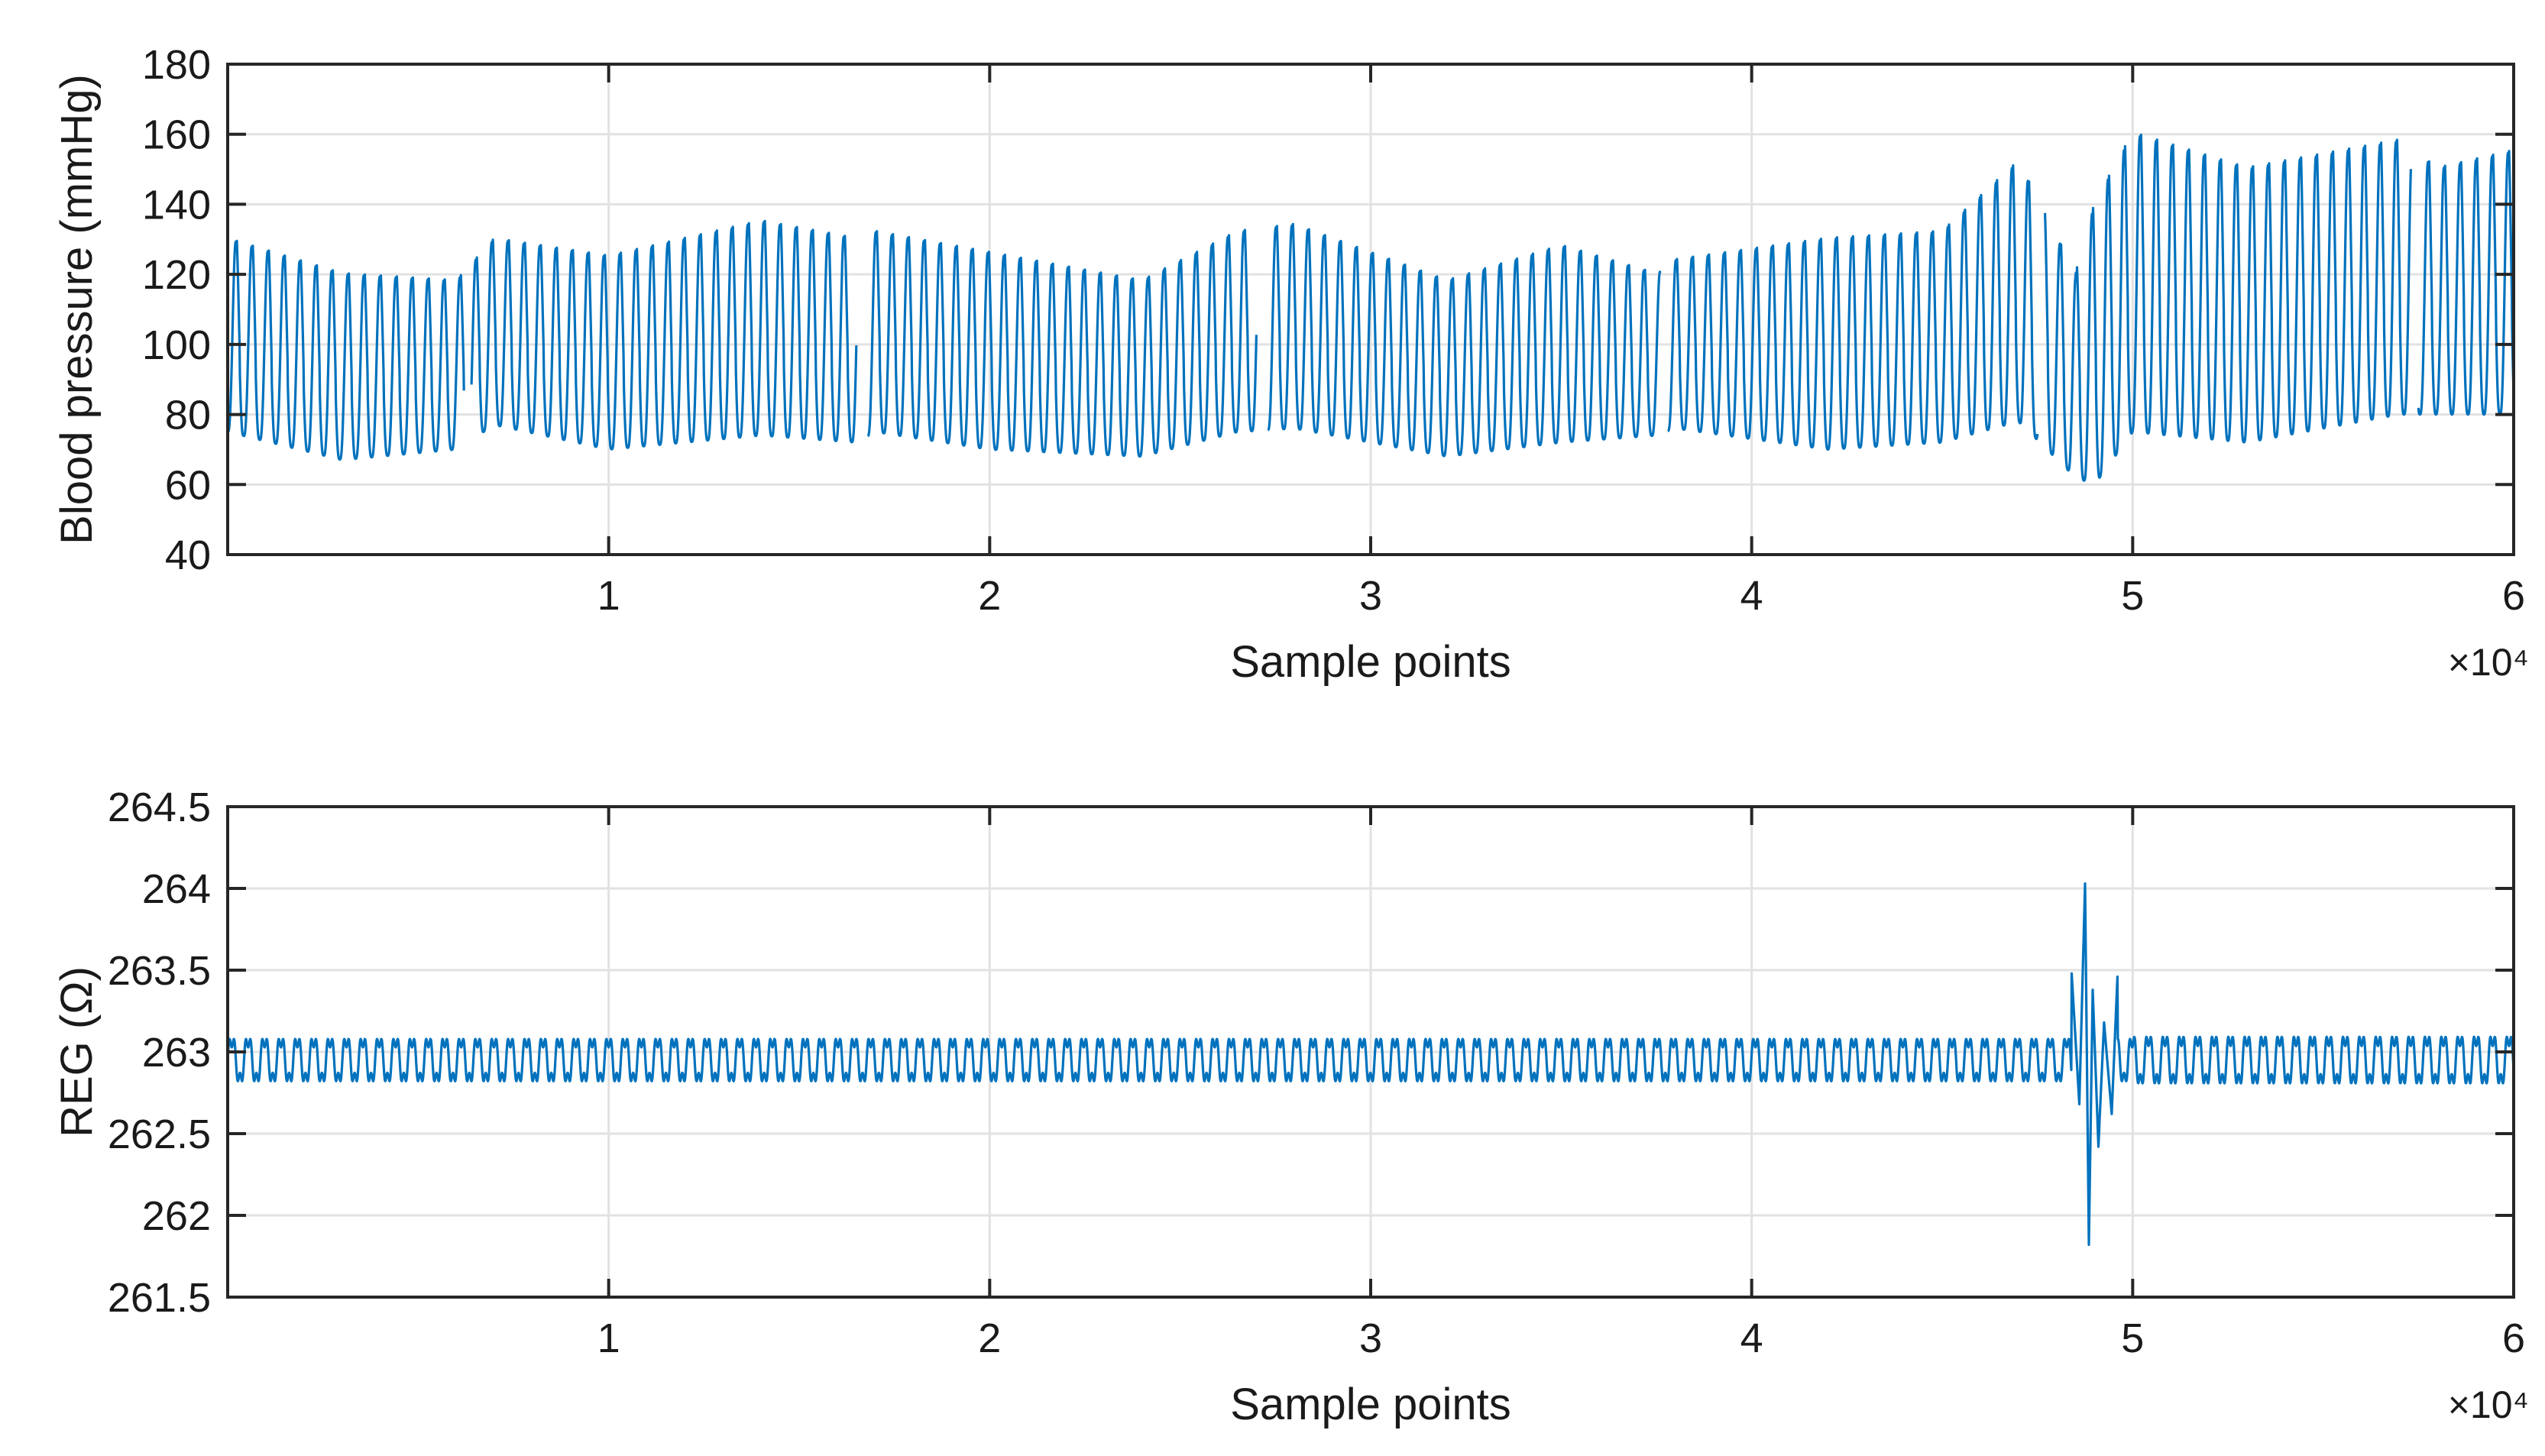  I want to click on y-tick-label: 140, so click(176, 205).